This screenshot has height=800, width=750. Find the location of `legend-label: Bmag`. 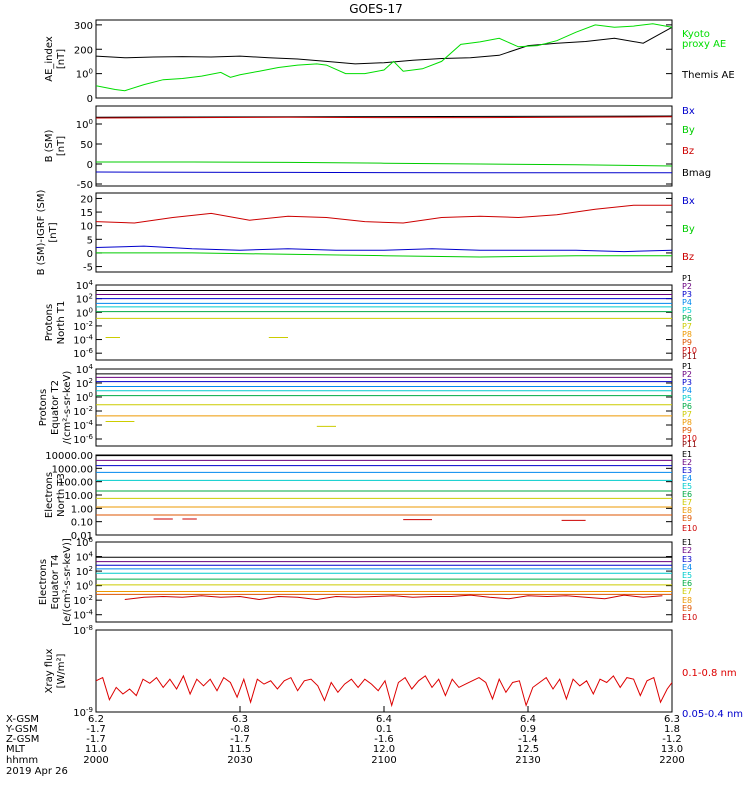

legend-label: Bmag is located at coordinates (696, 173).